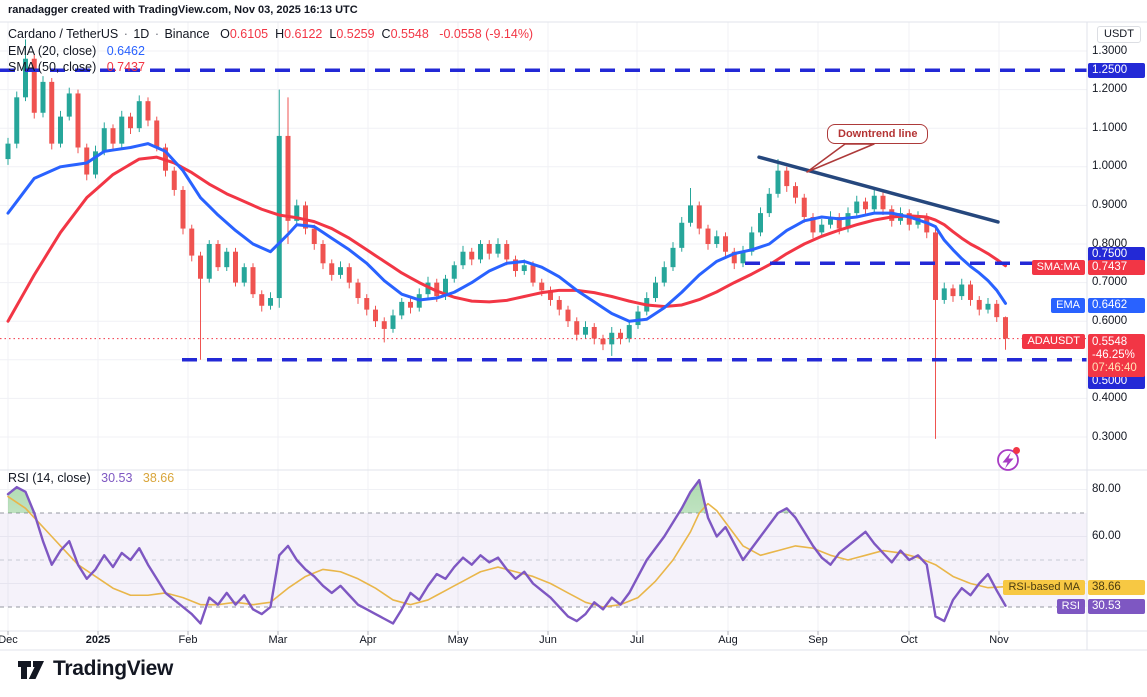 This screenshot has height=697, width=1147. What do you see at coordinates (548, 640) in the screenshot?
I see `time-axis-label-Jun: Jun` at bounding box center [548, 640].